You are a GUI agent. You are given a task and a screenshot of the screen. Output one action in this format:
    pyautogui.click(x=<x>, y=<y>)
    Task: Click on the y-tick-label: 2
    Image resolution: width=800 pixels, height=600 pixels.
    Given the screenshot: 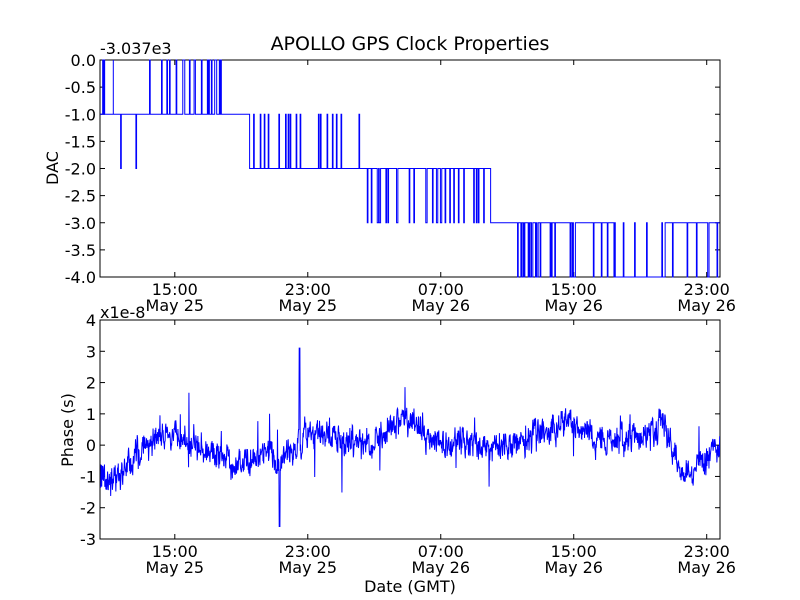 What is the action you would take?
    pyautogui.click(x=91, y=383)
    